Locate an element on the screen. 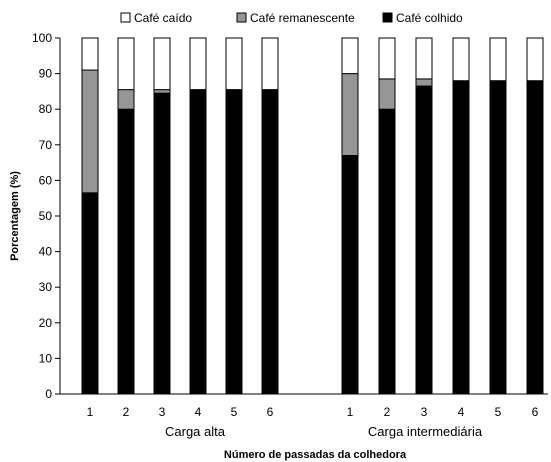 This screenshot has height=462, width=551. bar-g1-pass5-cafe-caido is located at coordinates (234, 64).